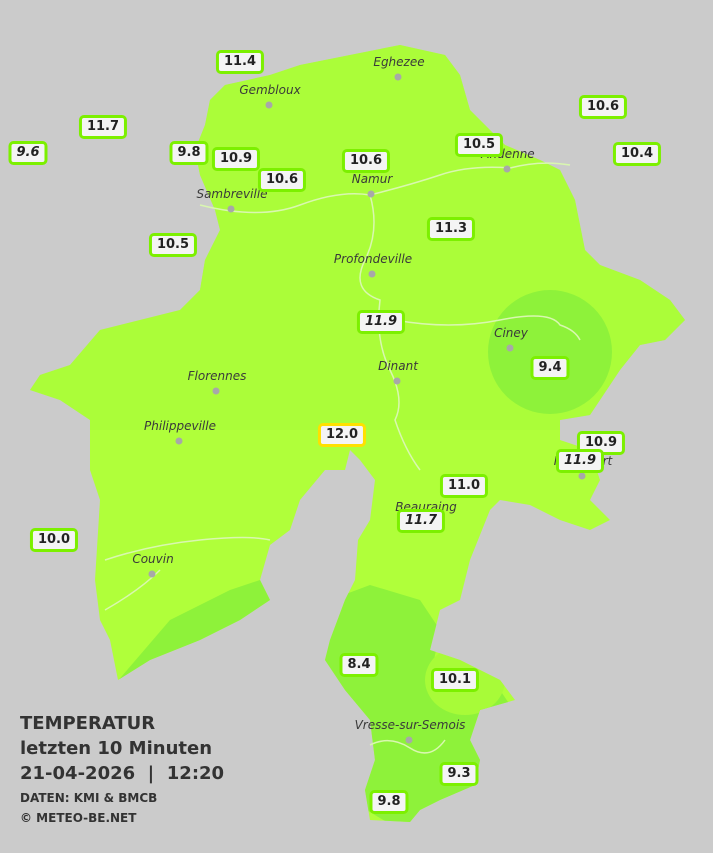  Describe the element at coordinates (122, 773) in the screenshot. I see `legend-datetime: 21-04-2026 | 12:20` at that location.